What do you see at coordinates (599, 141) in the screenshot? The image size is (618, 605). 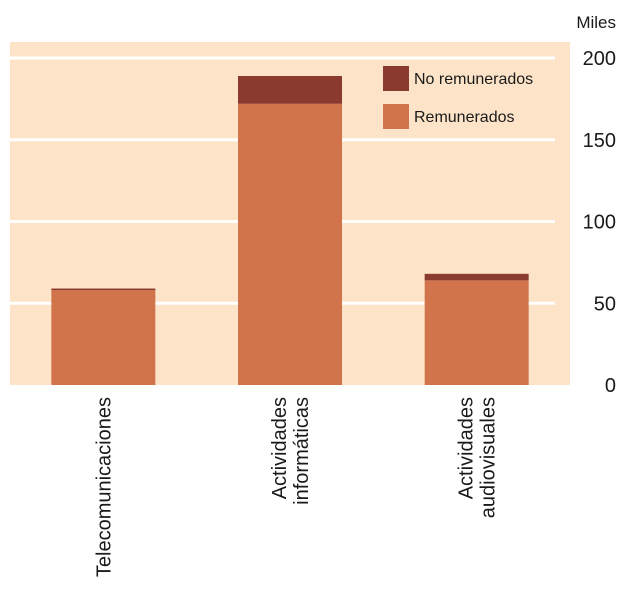 I see `y-tick-label: 150` at bounding box center [599, 141].